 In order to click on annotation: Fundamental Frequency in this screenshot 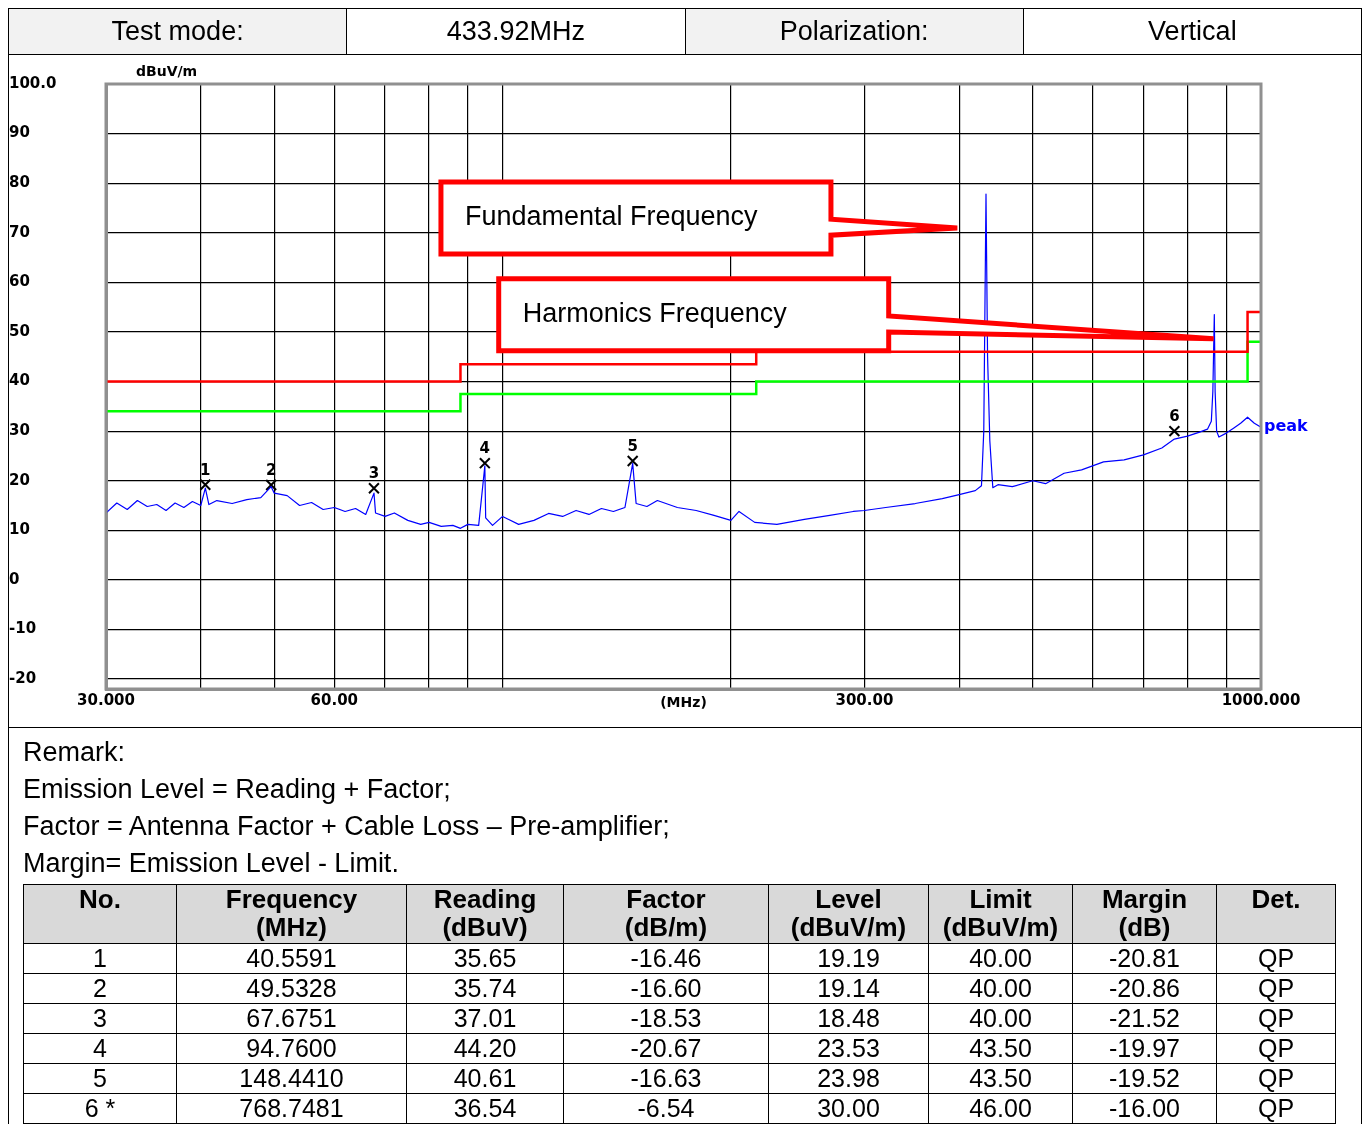, I will do `click(611, 216)`.